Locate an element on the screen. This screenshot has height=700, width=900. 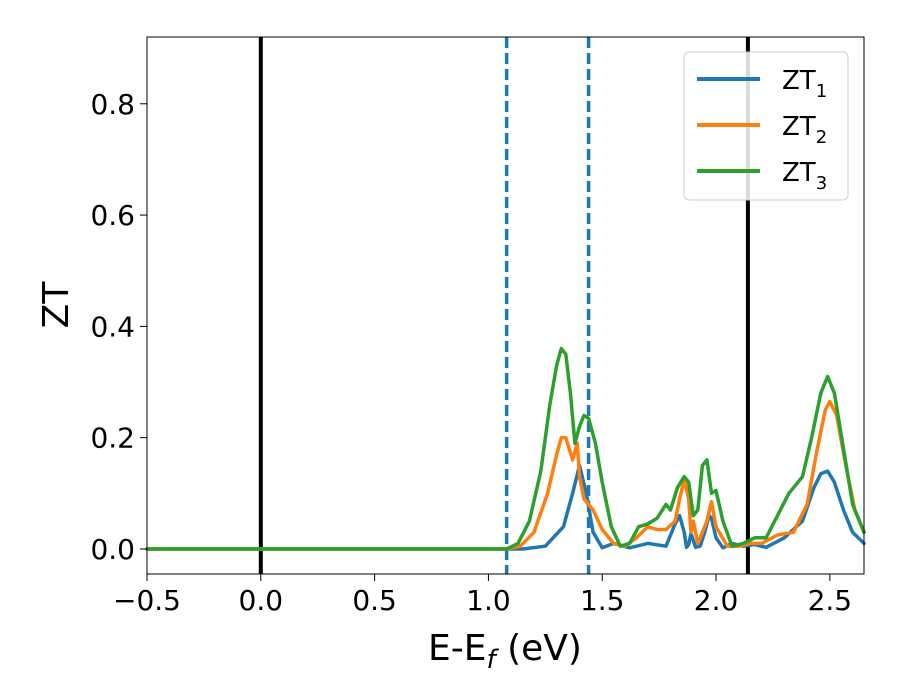
x-axis-label: E-Ef (eV) is located at coordinates (505, 651).